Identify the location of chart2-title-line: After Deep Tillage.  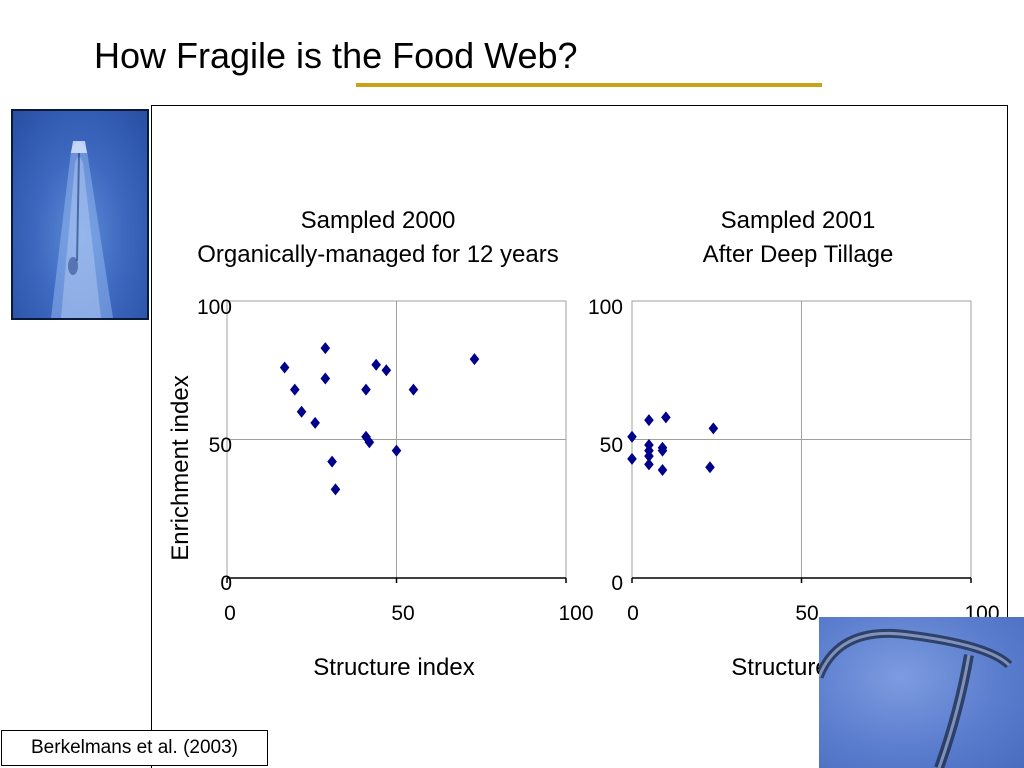
(798, 254).